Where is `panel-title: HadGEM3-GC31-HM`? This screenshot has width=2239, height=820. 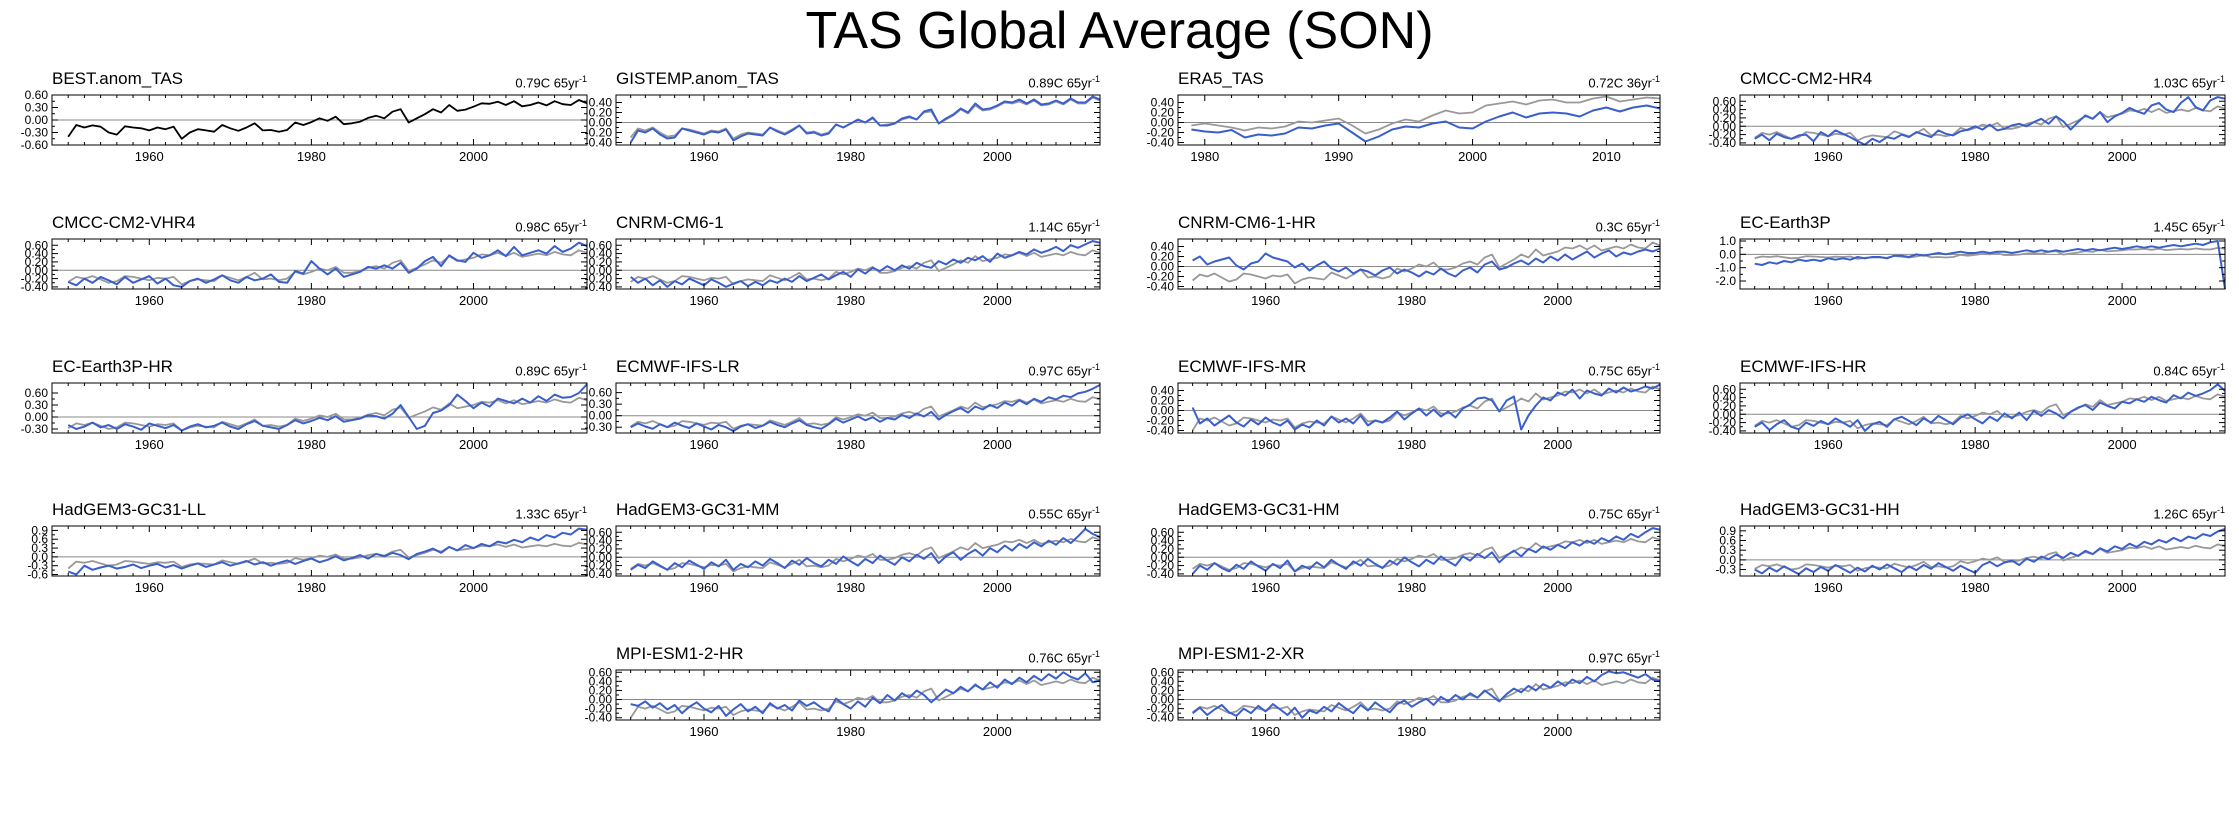 panel-title: HadGEM3-GC31-HM is located at coordinates (1259, 509).